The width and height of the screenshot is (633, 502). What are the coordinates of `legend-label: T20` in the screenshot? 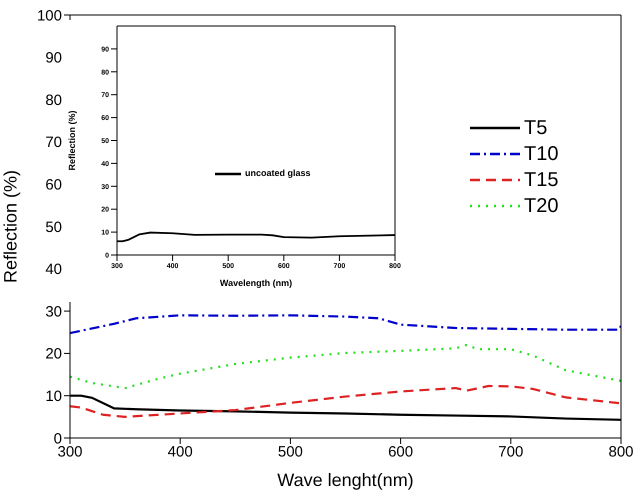 It's located at (541, 206).